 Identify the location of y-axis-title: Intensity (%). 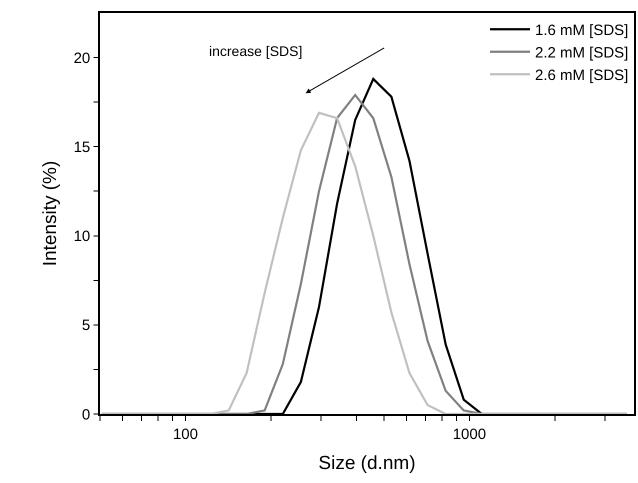
(50, 213).